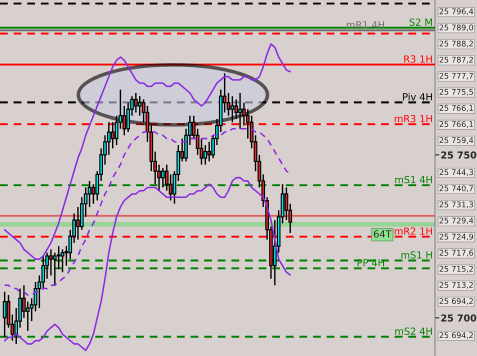  Describe the element at coordinates (383, 234) in the screenshot. I see `annotation: 64T` at that location.